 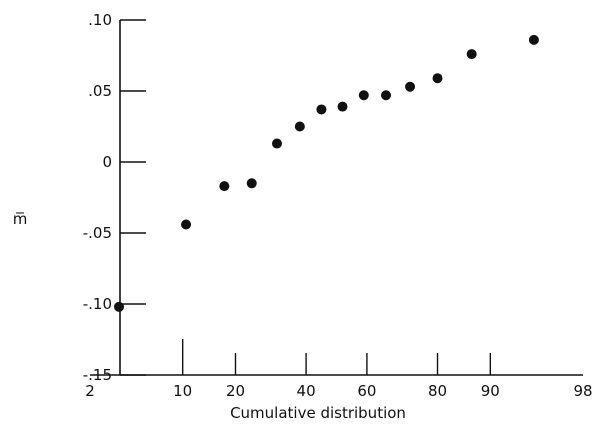 What do you see at coordinates (97, 375) in the screenshot?
I see `y-tick-label: -.15` at bounding box center [97, 375].